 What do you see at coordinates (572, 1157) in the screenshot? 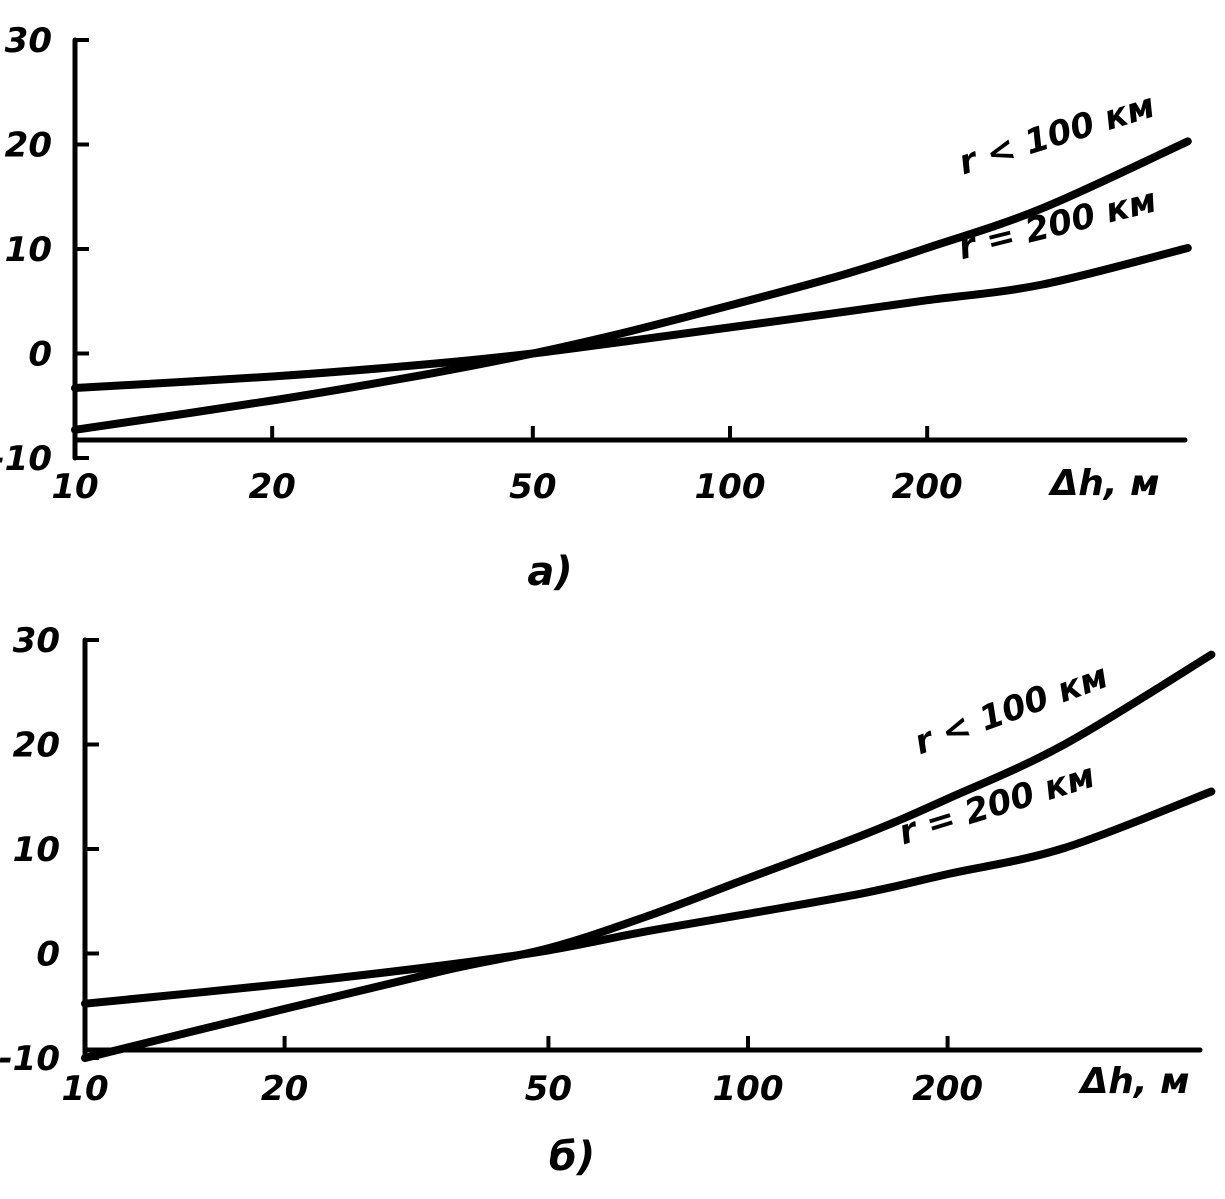
I see `panel-label: б)` at bounding box center [572, 1157].